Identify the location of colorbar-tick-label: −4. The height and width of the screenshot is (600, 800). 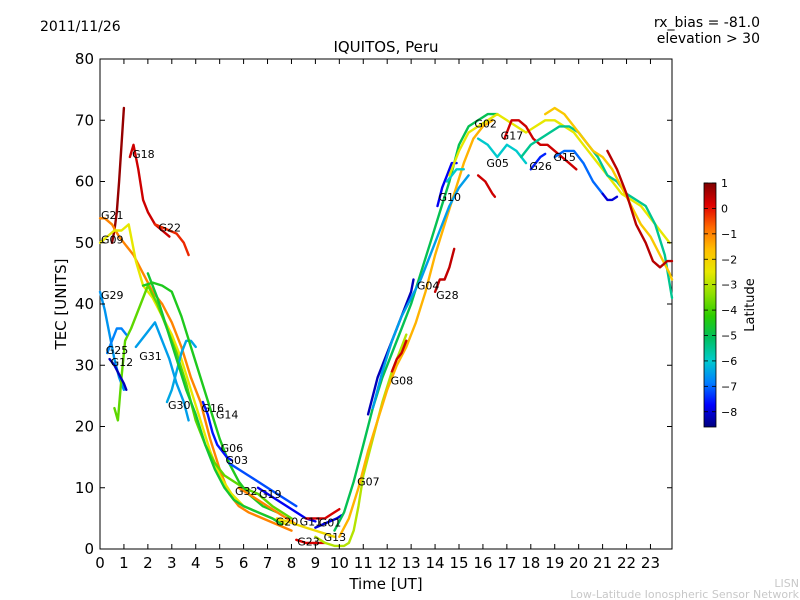
(729, 310).